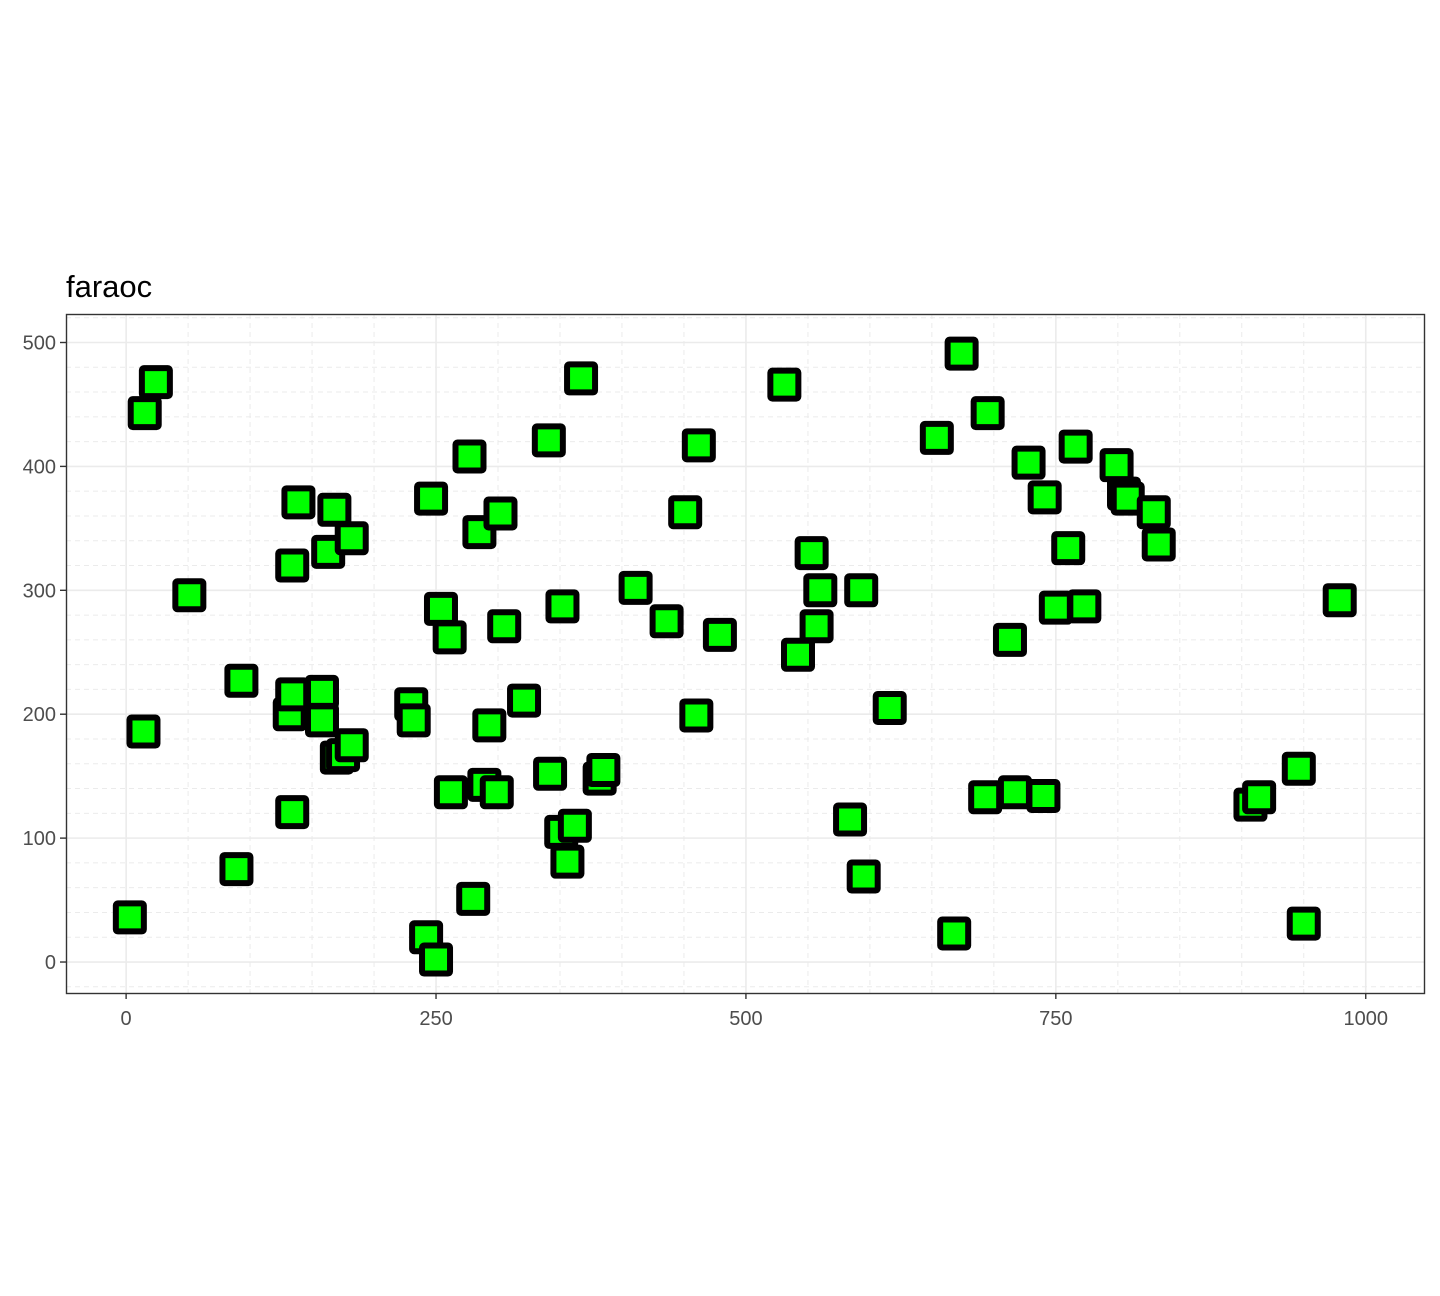 This screenshot has height=1296, width=1440. What do you see at coordinates (39, 715) in the screenshot?
I see `y-tick-label: 200` at bounding box center [39, 715].